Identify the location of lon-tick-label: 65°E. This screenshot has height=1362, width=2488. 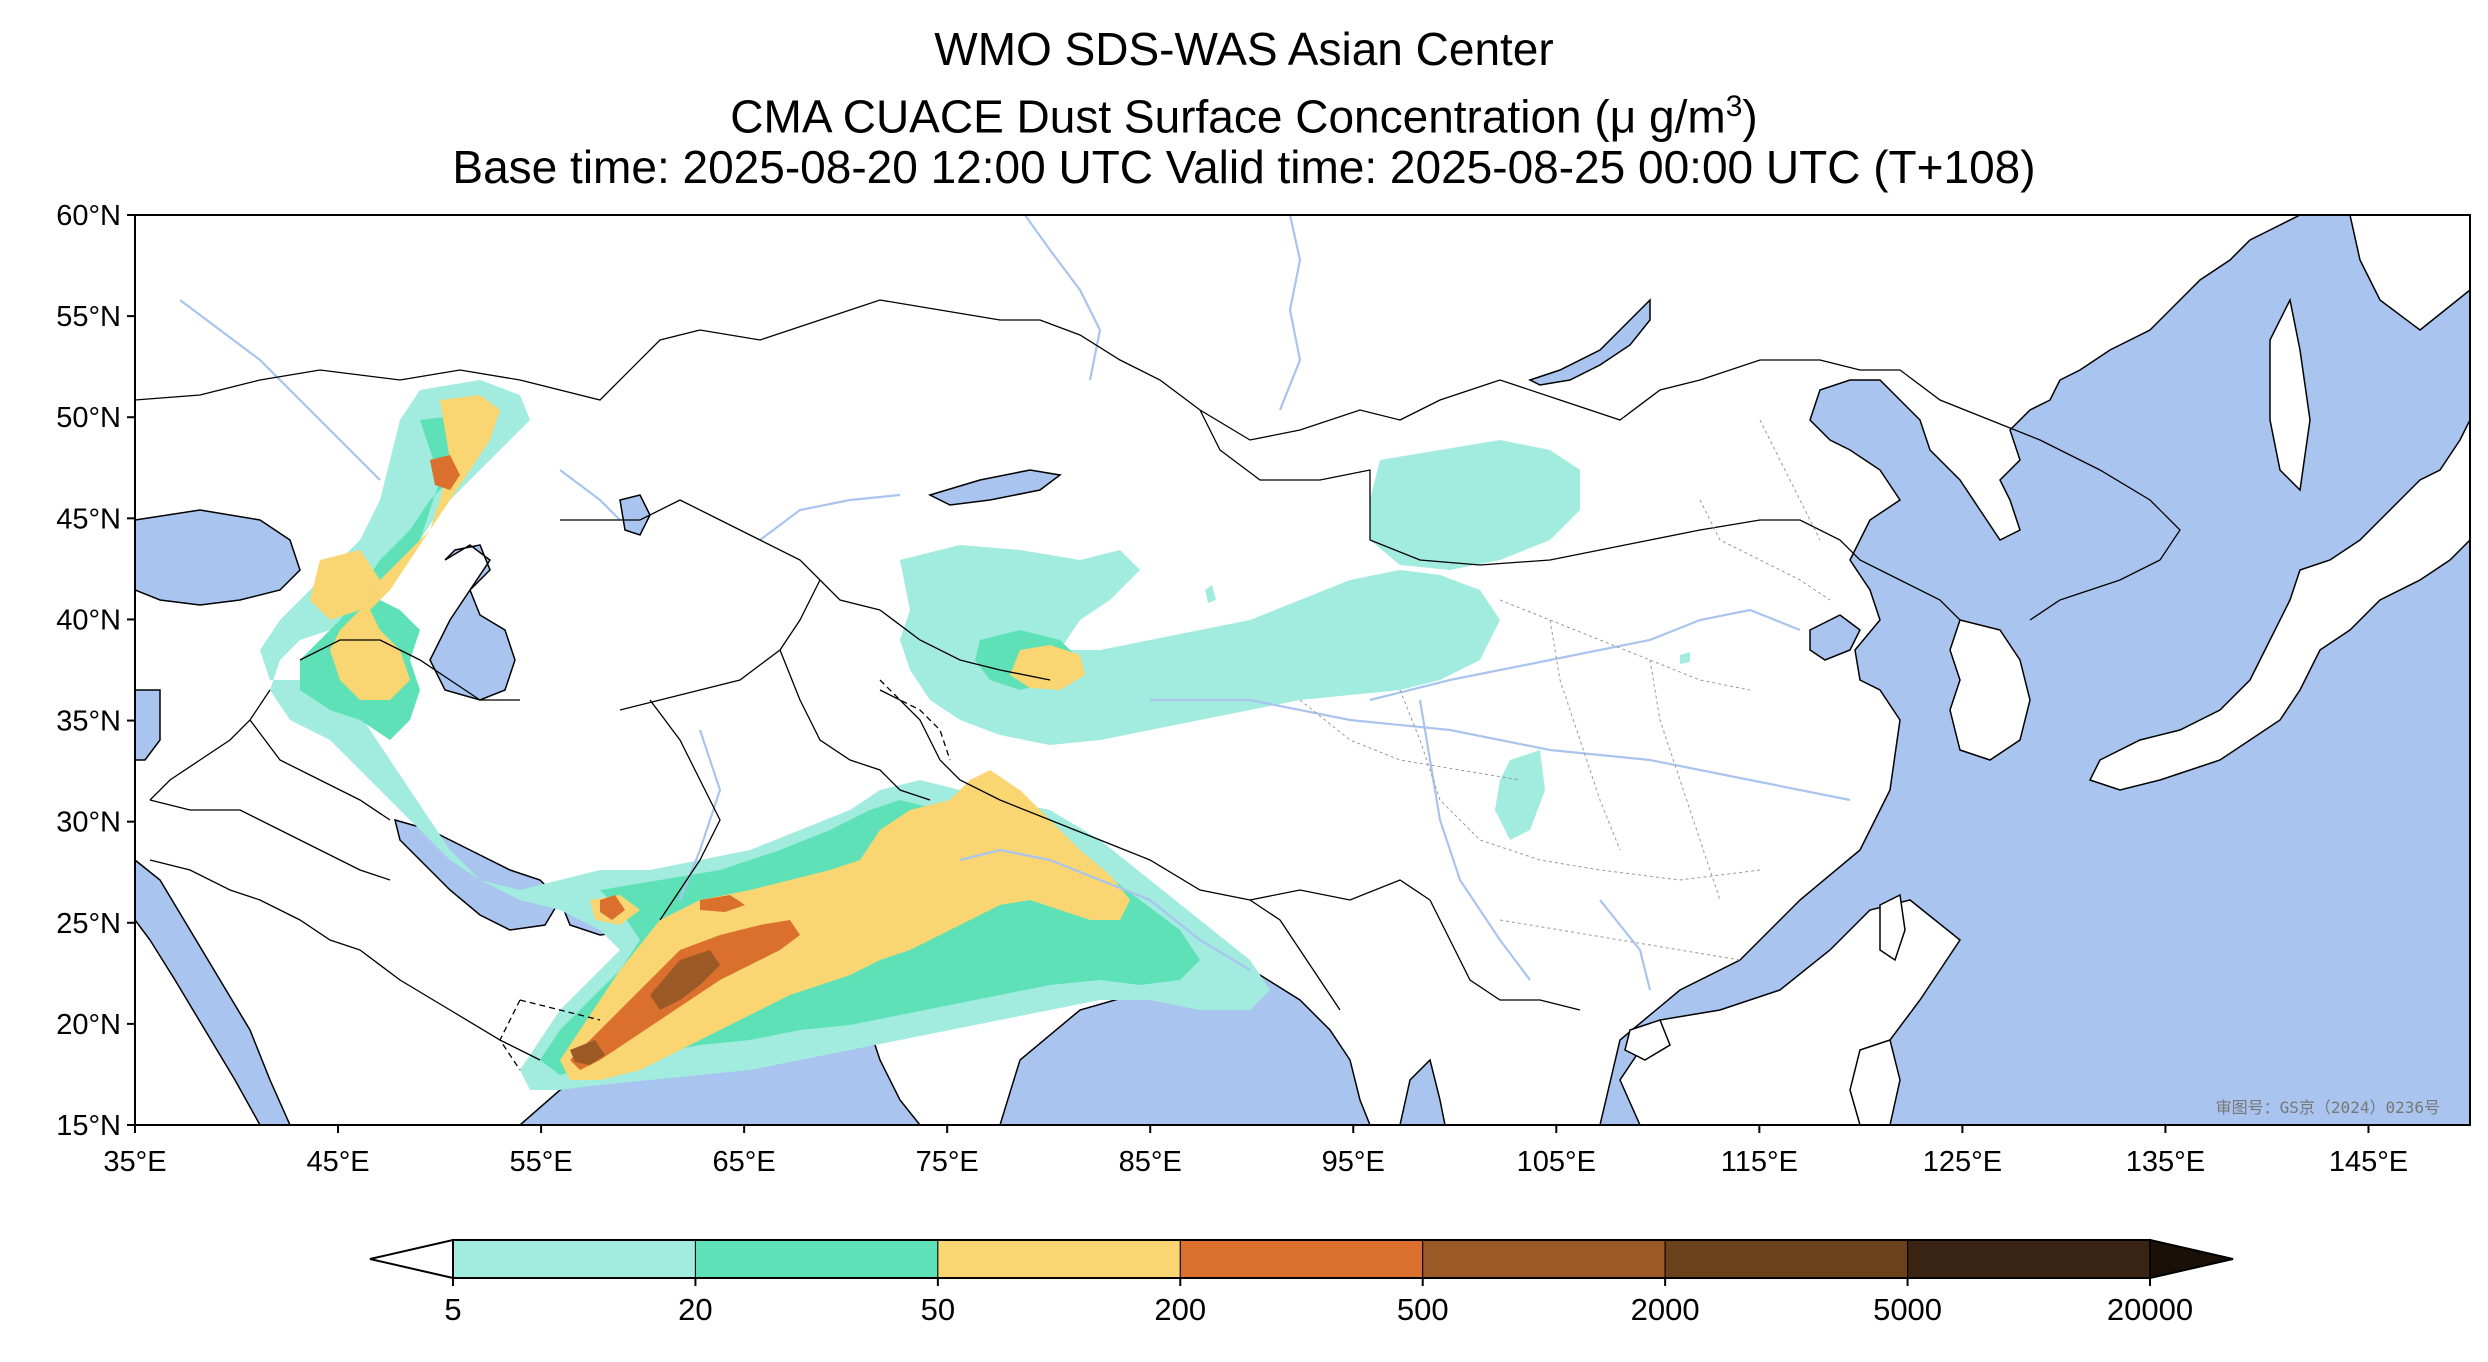
(744, 1162).